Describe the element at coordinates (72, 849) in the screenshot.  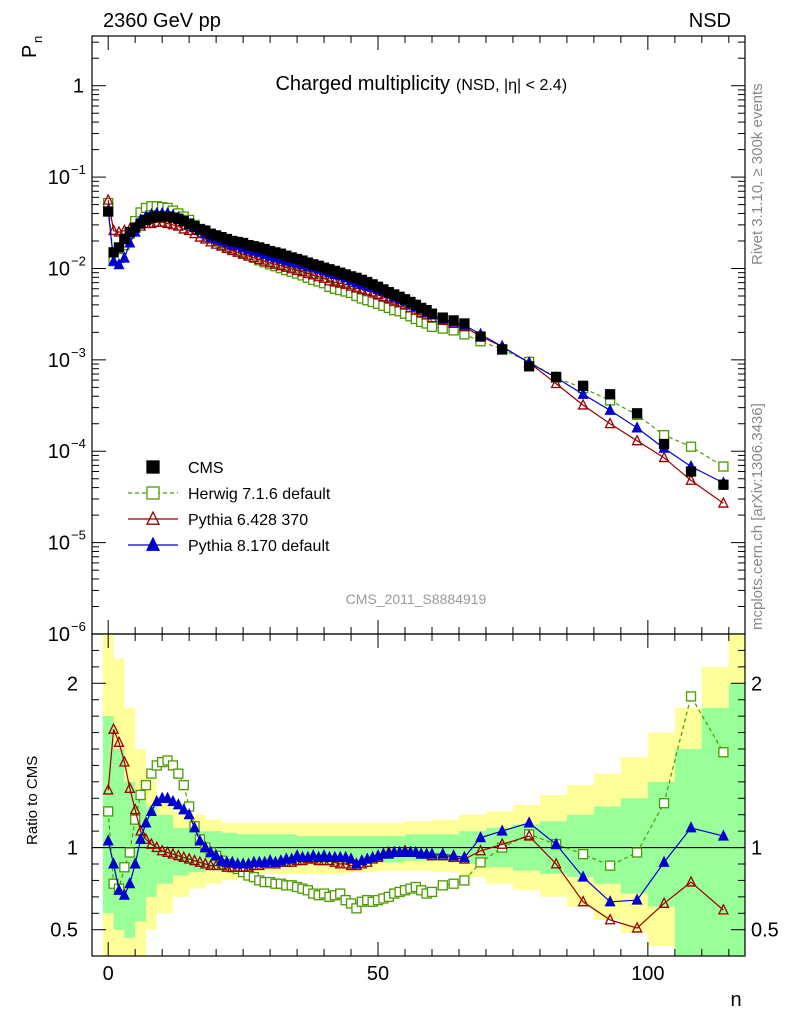
I see `ratio-y-tick-label: 1` at that location.